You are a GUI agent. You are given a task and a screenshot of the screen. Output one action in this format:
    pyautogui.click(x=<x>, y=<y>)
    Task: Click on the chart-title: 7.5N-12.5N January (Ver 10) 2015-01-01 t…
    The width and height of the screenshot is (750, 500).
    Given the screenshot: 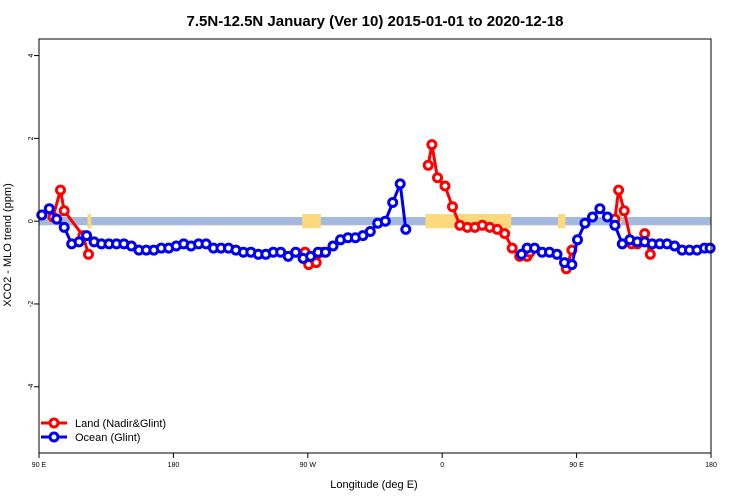 What is the action you would take?
    pyautogui.click(x=375, y=21)
    